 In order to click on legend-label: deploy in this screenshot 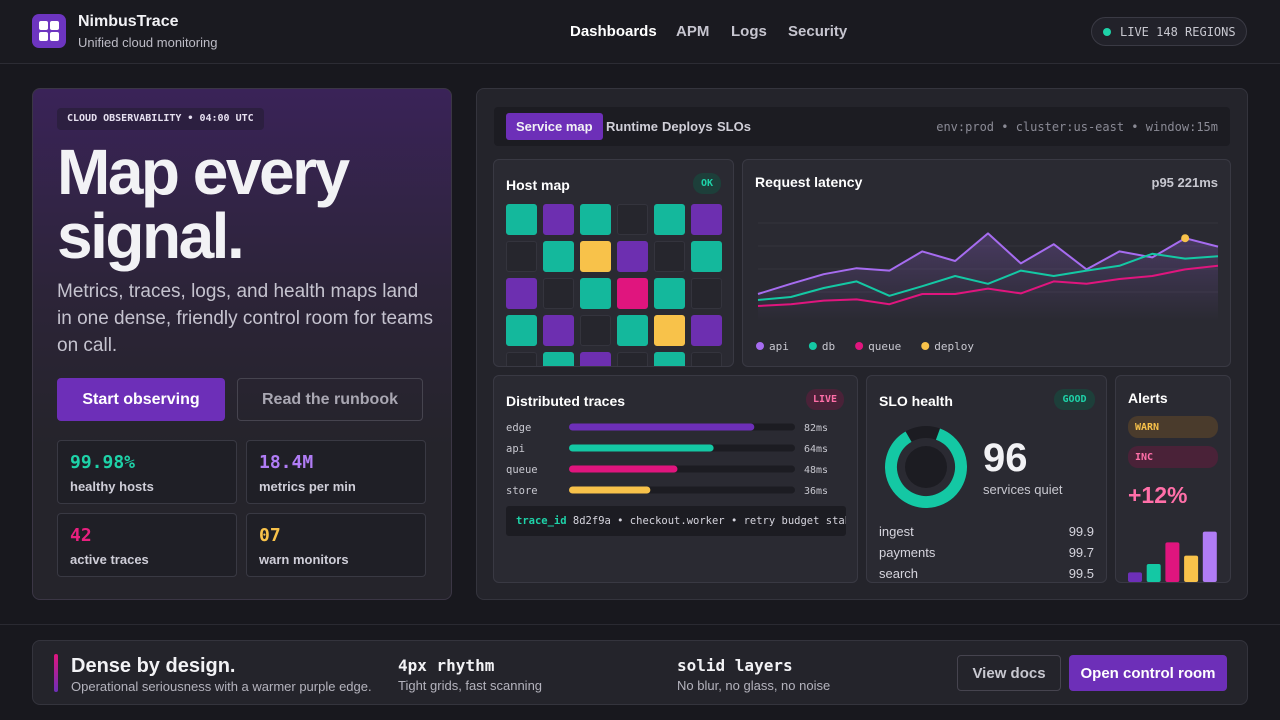, I will do `click(954, 346)`.